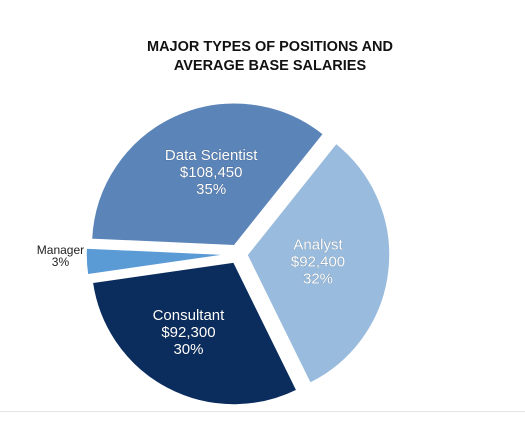 The height and width of the screenshot is (421, 525). What do you see at coordinates (60, 250) in the screenshot?
I see `slice-label-manager-name: Manager` at bounding box center [60, 250].